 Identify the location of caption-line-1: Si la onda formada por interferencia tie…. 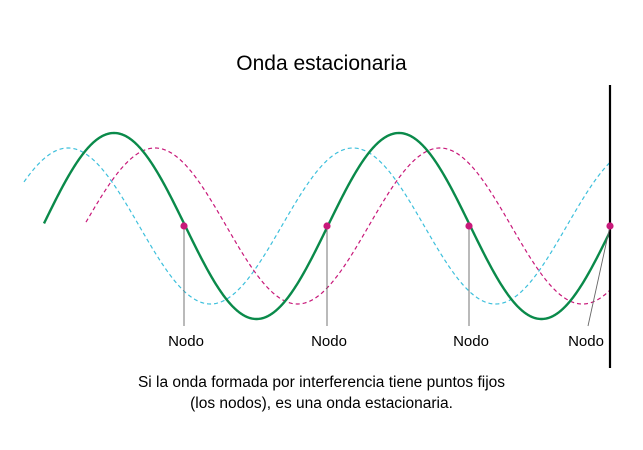
(321, 382).